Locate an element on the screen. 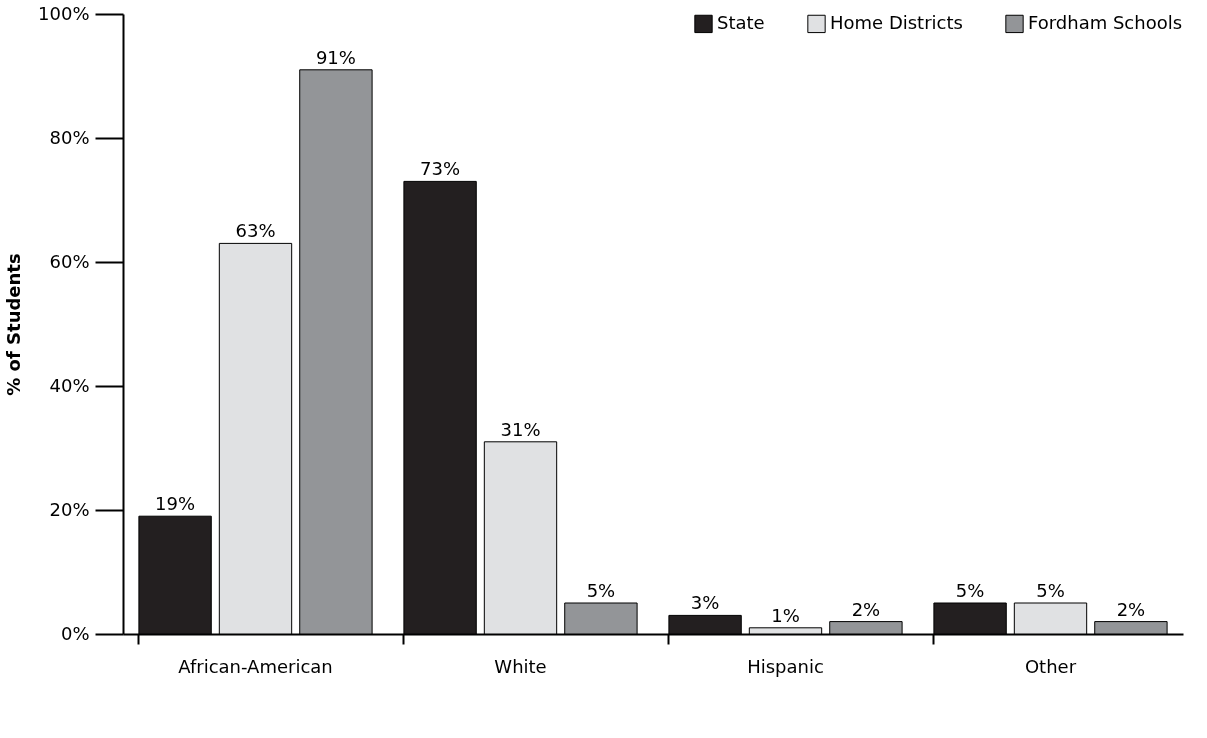 This screenshot has height=738, width=1207. y-axis-title: % of Students is located at coordinates (14, 324).